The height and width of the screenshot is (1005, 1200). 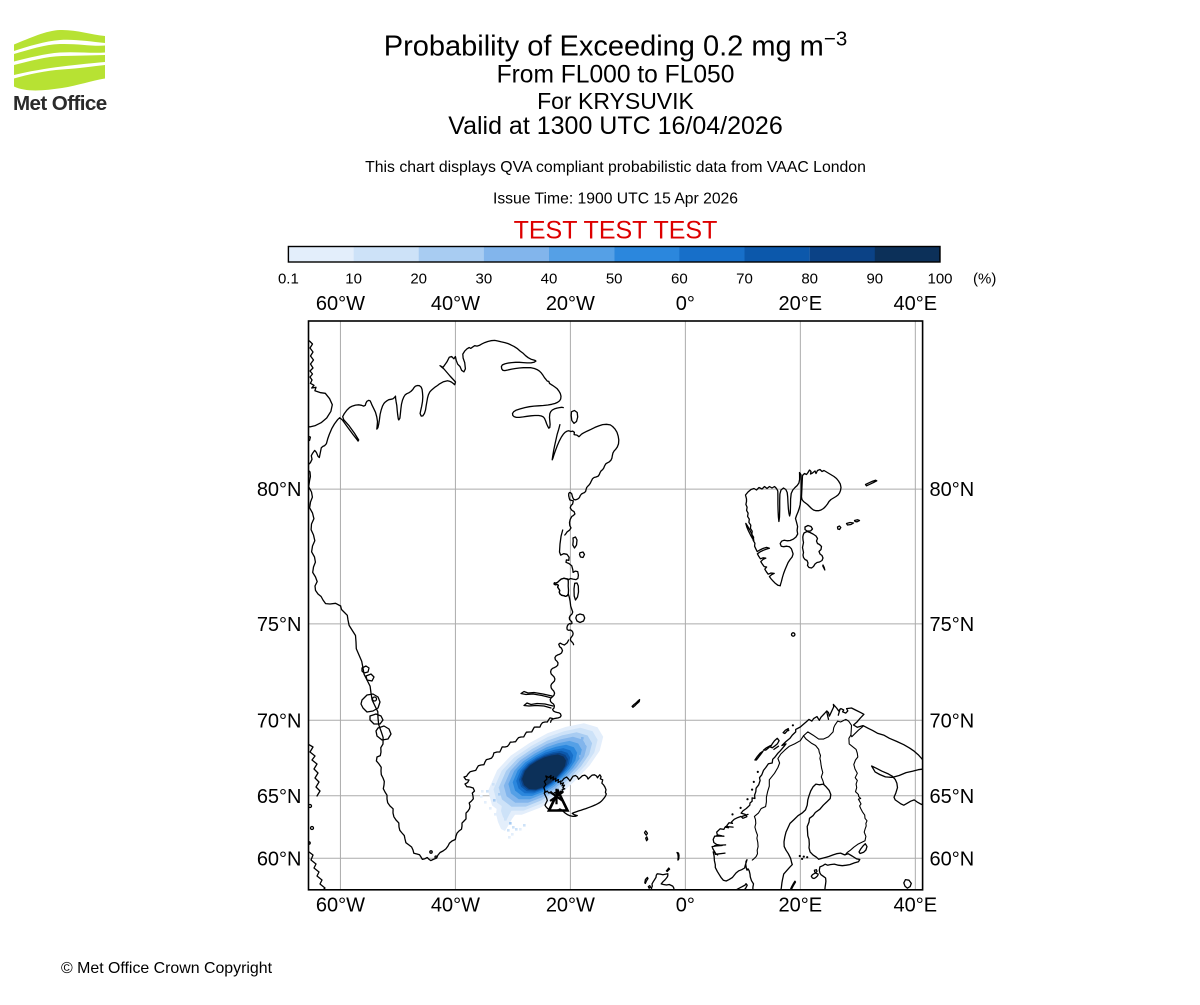 What do you see at coordinates (939, 279) in the screenshot?
I see `svg-text: 100` at bounding box center [939, 279].